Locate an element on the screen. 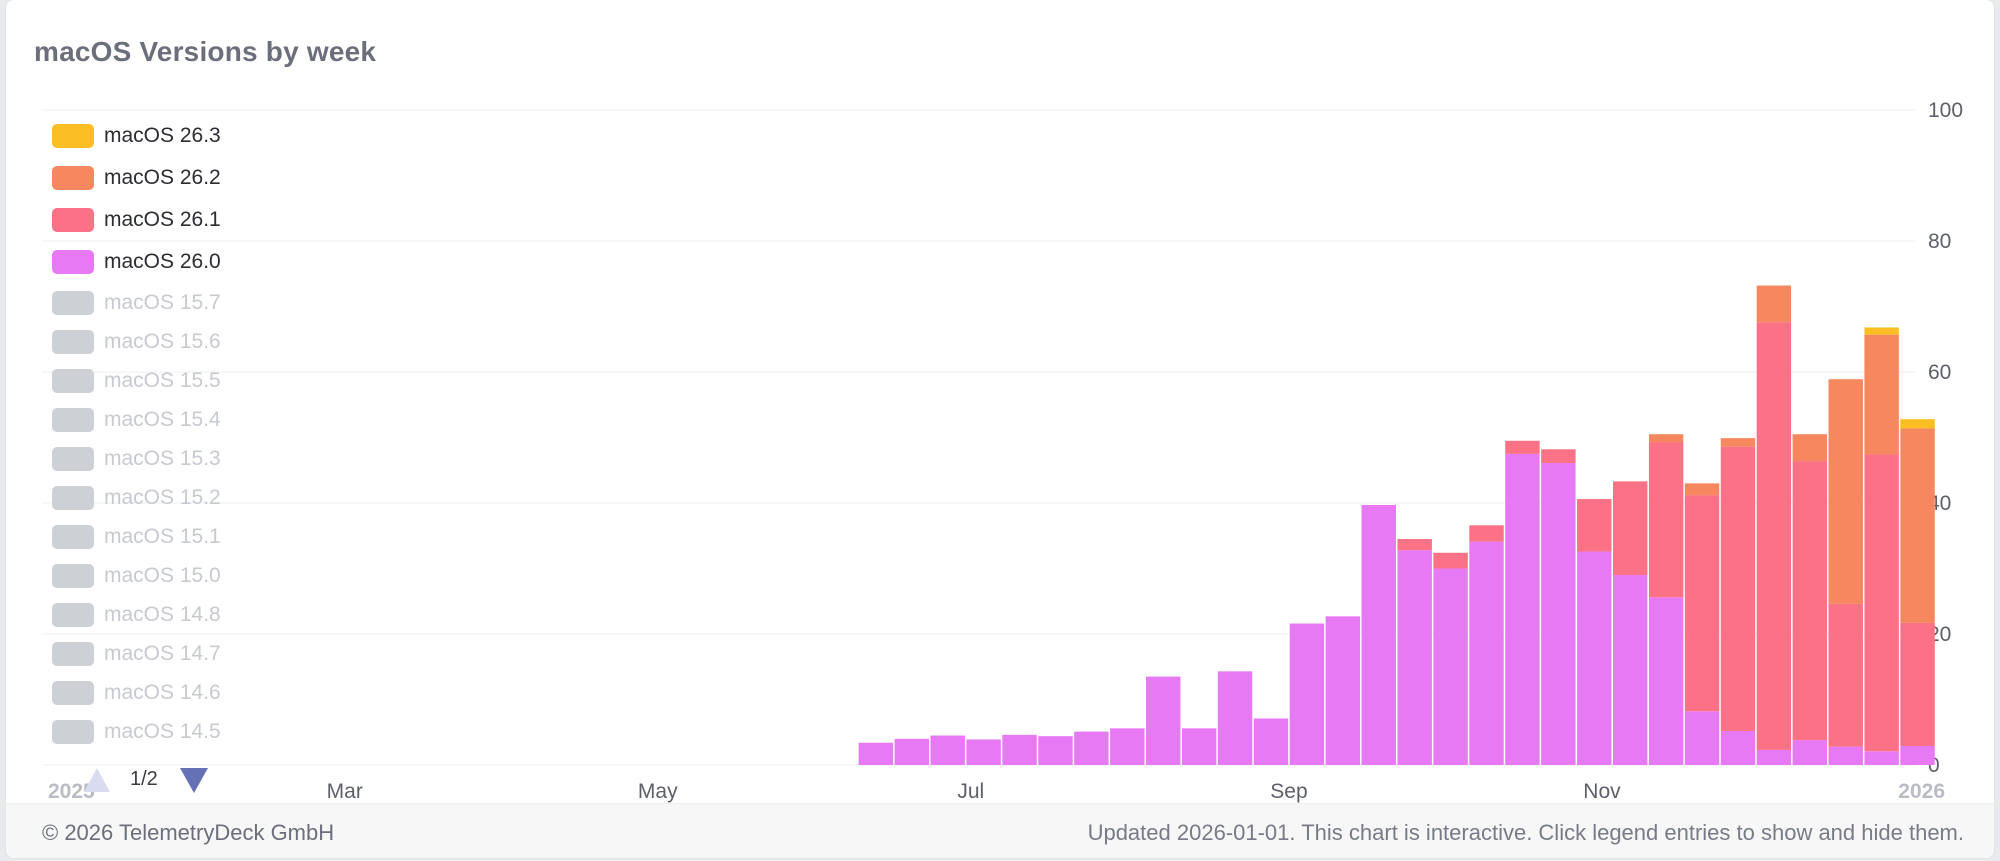 The height and width of the screenshot is (861, 2000). legend-item: macOS 26.0 is located at coordinates (152, 262).